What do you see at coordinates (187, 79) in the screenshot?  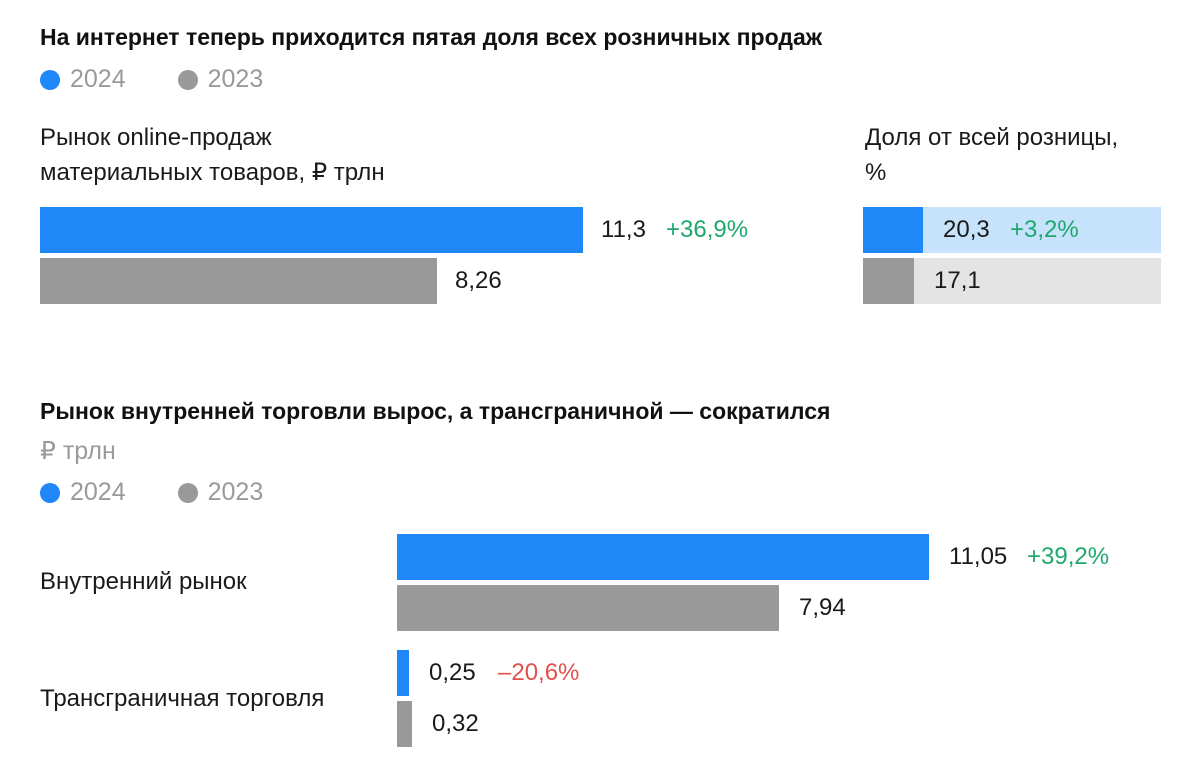 I see `legend-dot-2023-icon` at bounding box center [187, 79].